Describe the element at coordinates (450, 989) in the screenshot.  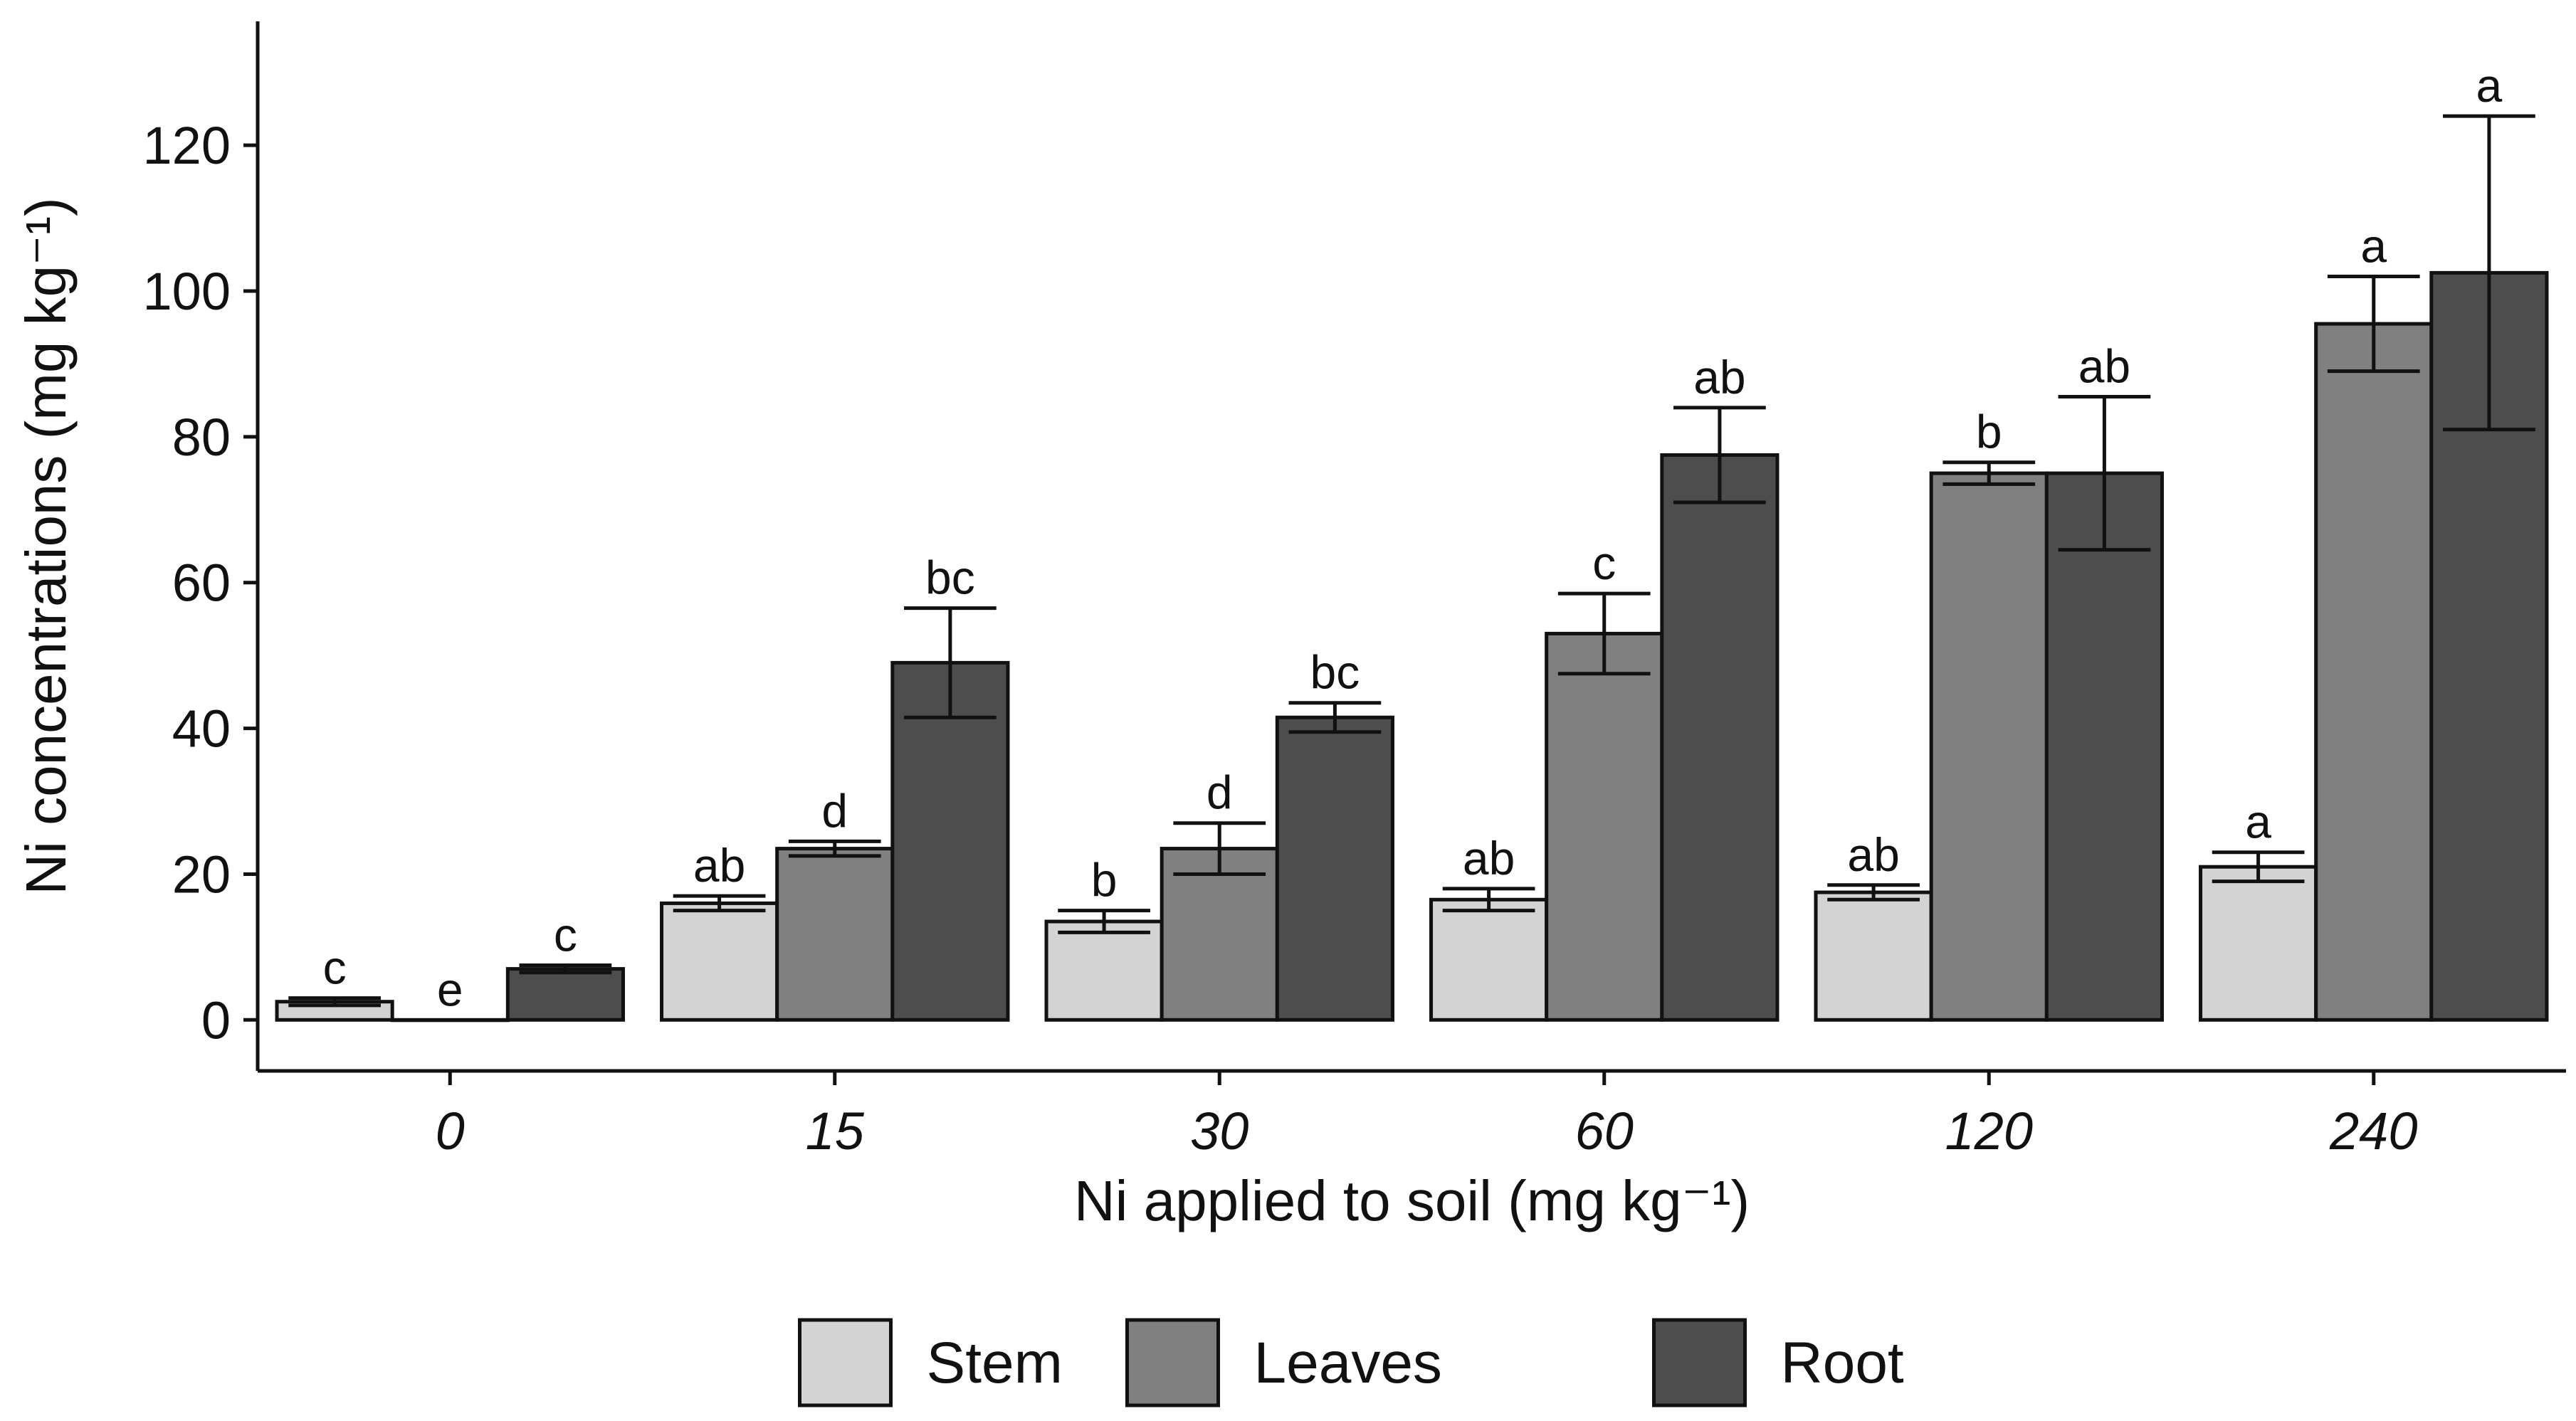
I see `significance-letter-leaves-0: e` at that location.